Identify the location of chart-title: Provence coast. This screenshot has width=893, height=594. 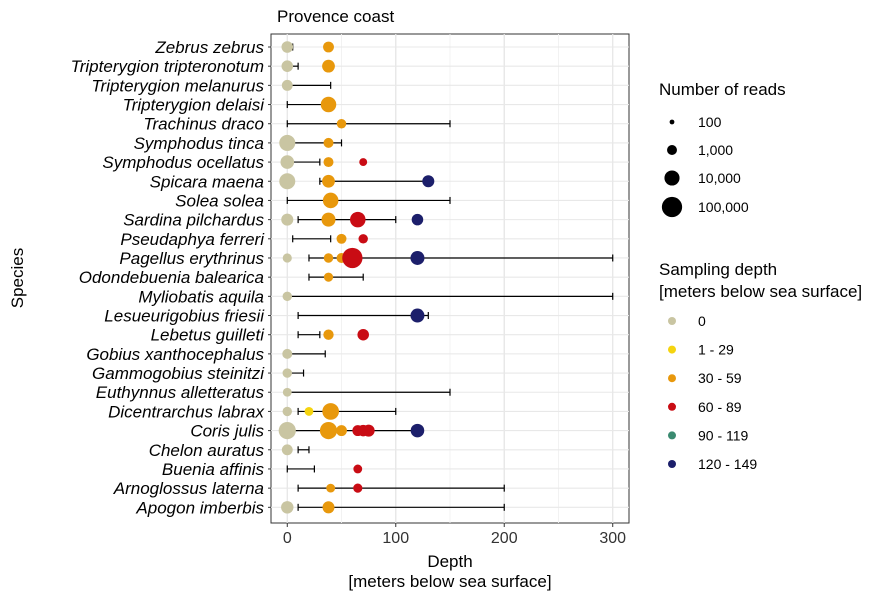
(335, 16).